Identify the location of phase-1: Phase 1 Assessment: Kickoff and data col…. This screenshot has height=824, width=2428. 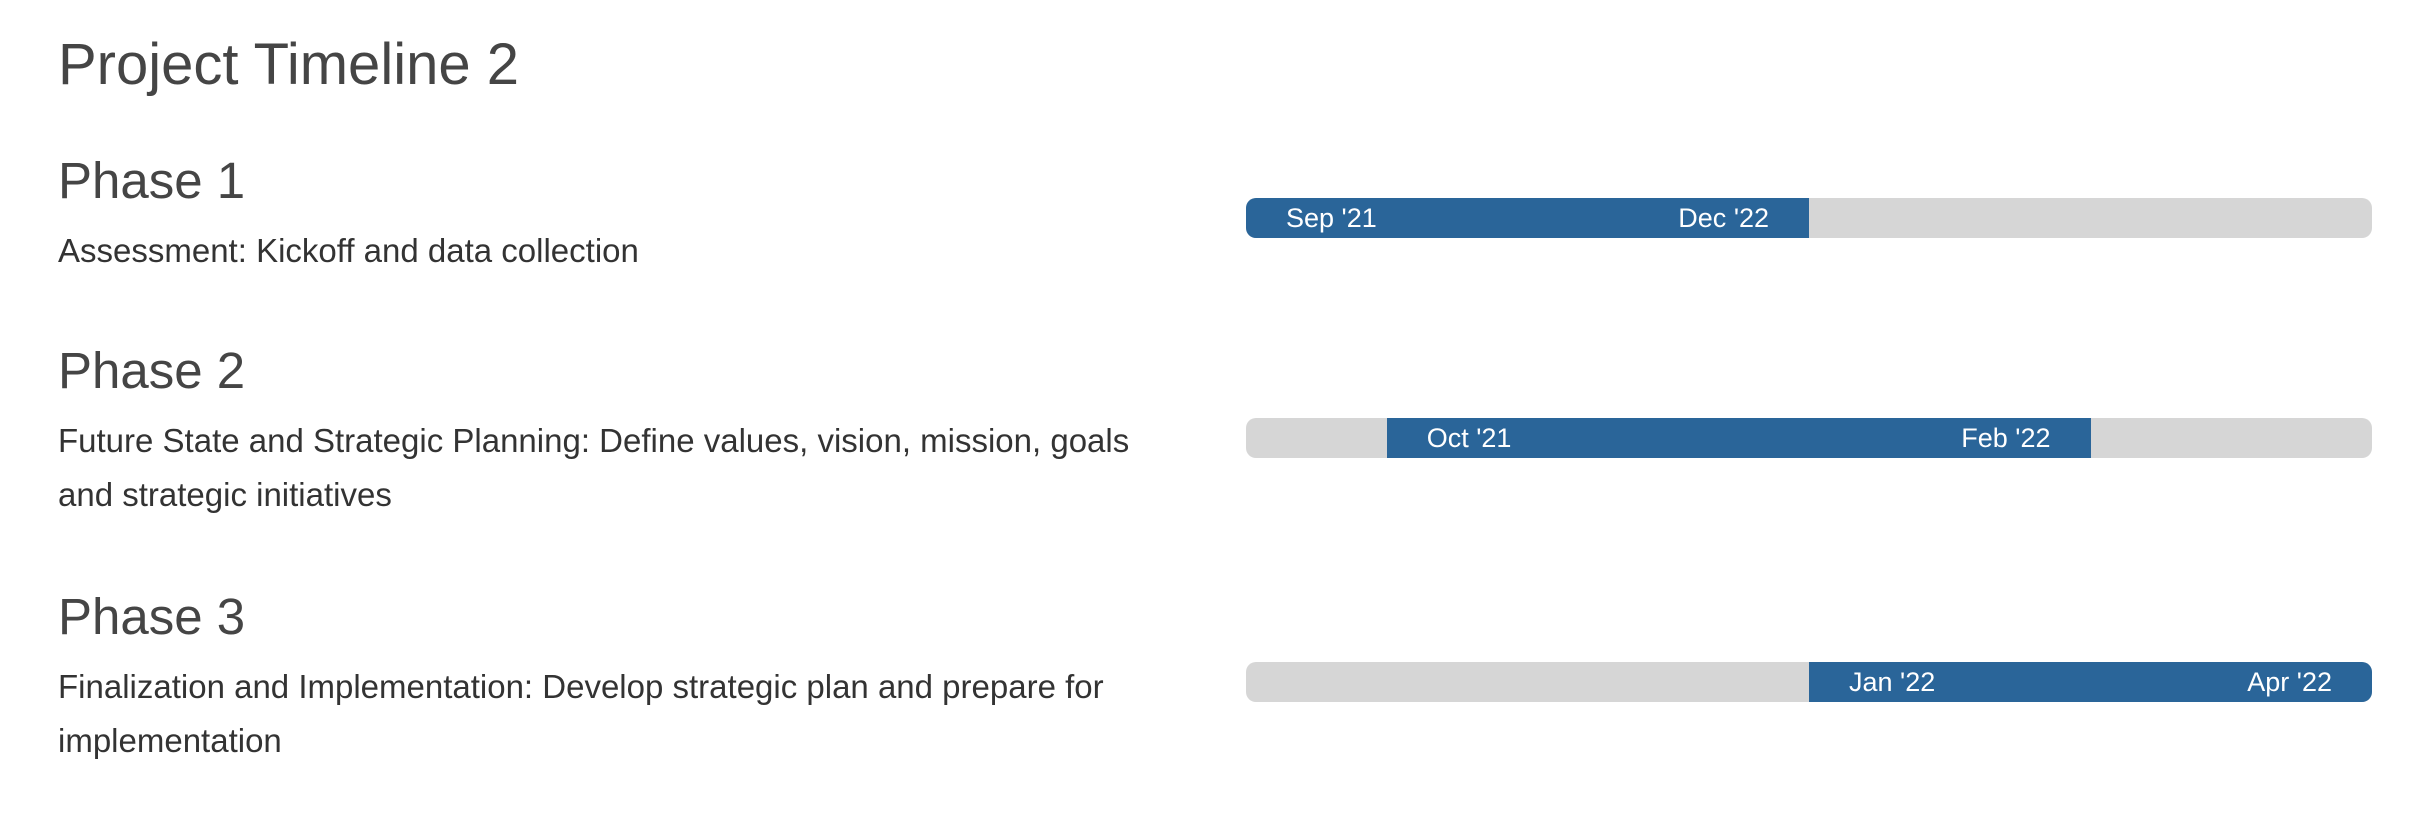
(618, 214).